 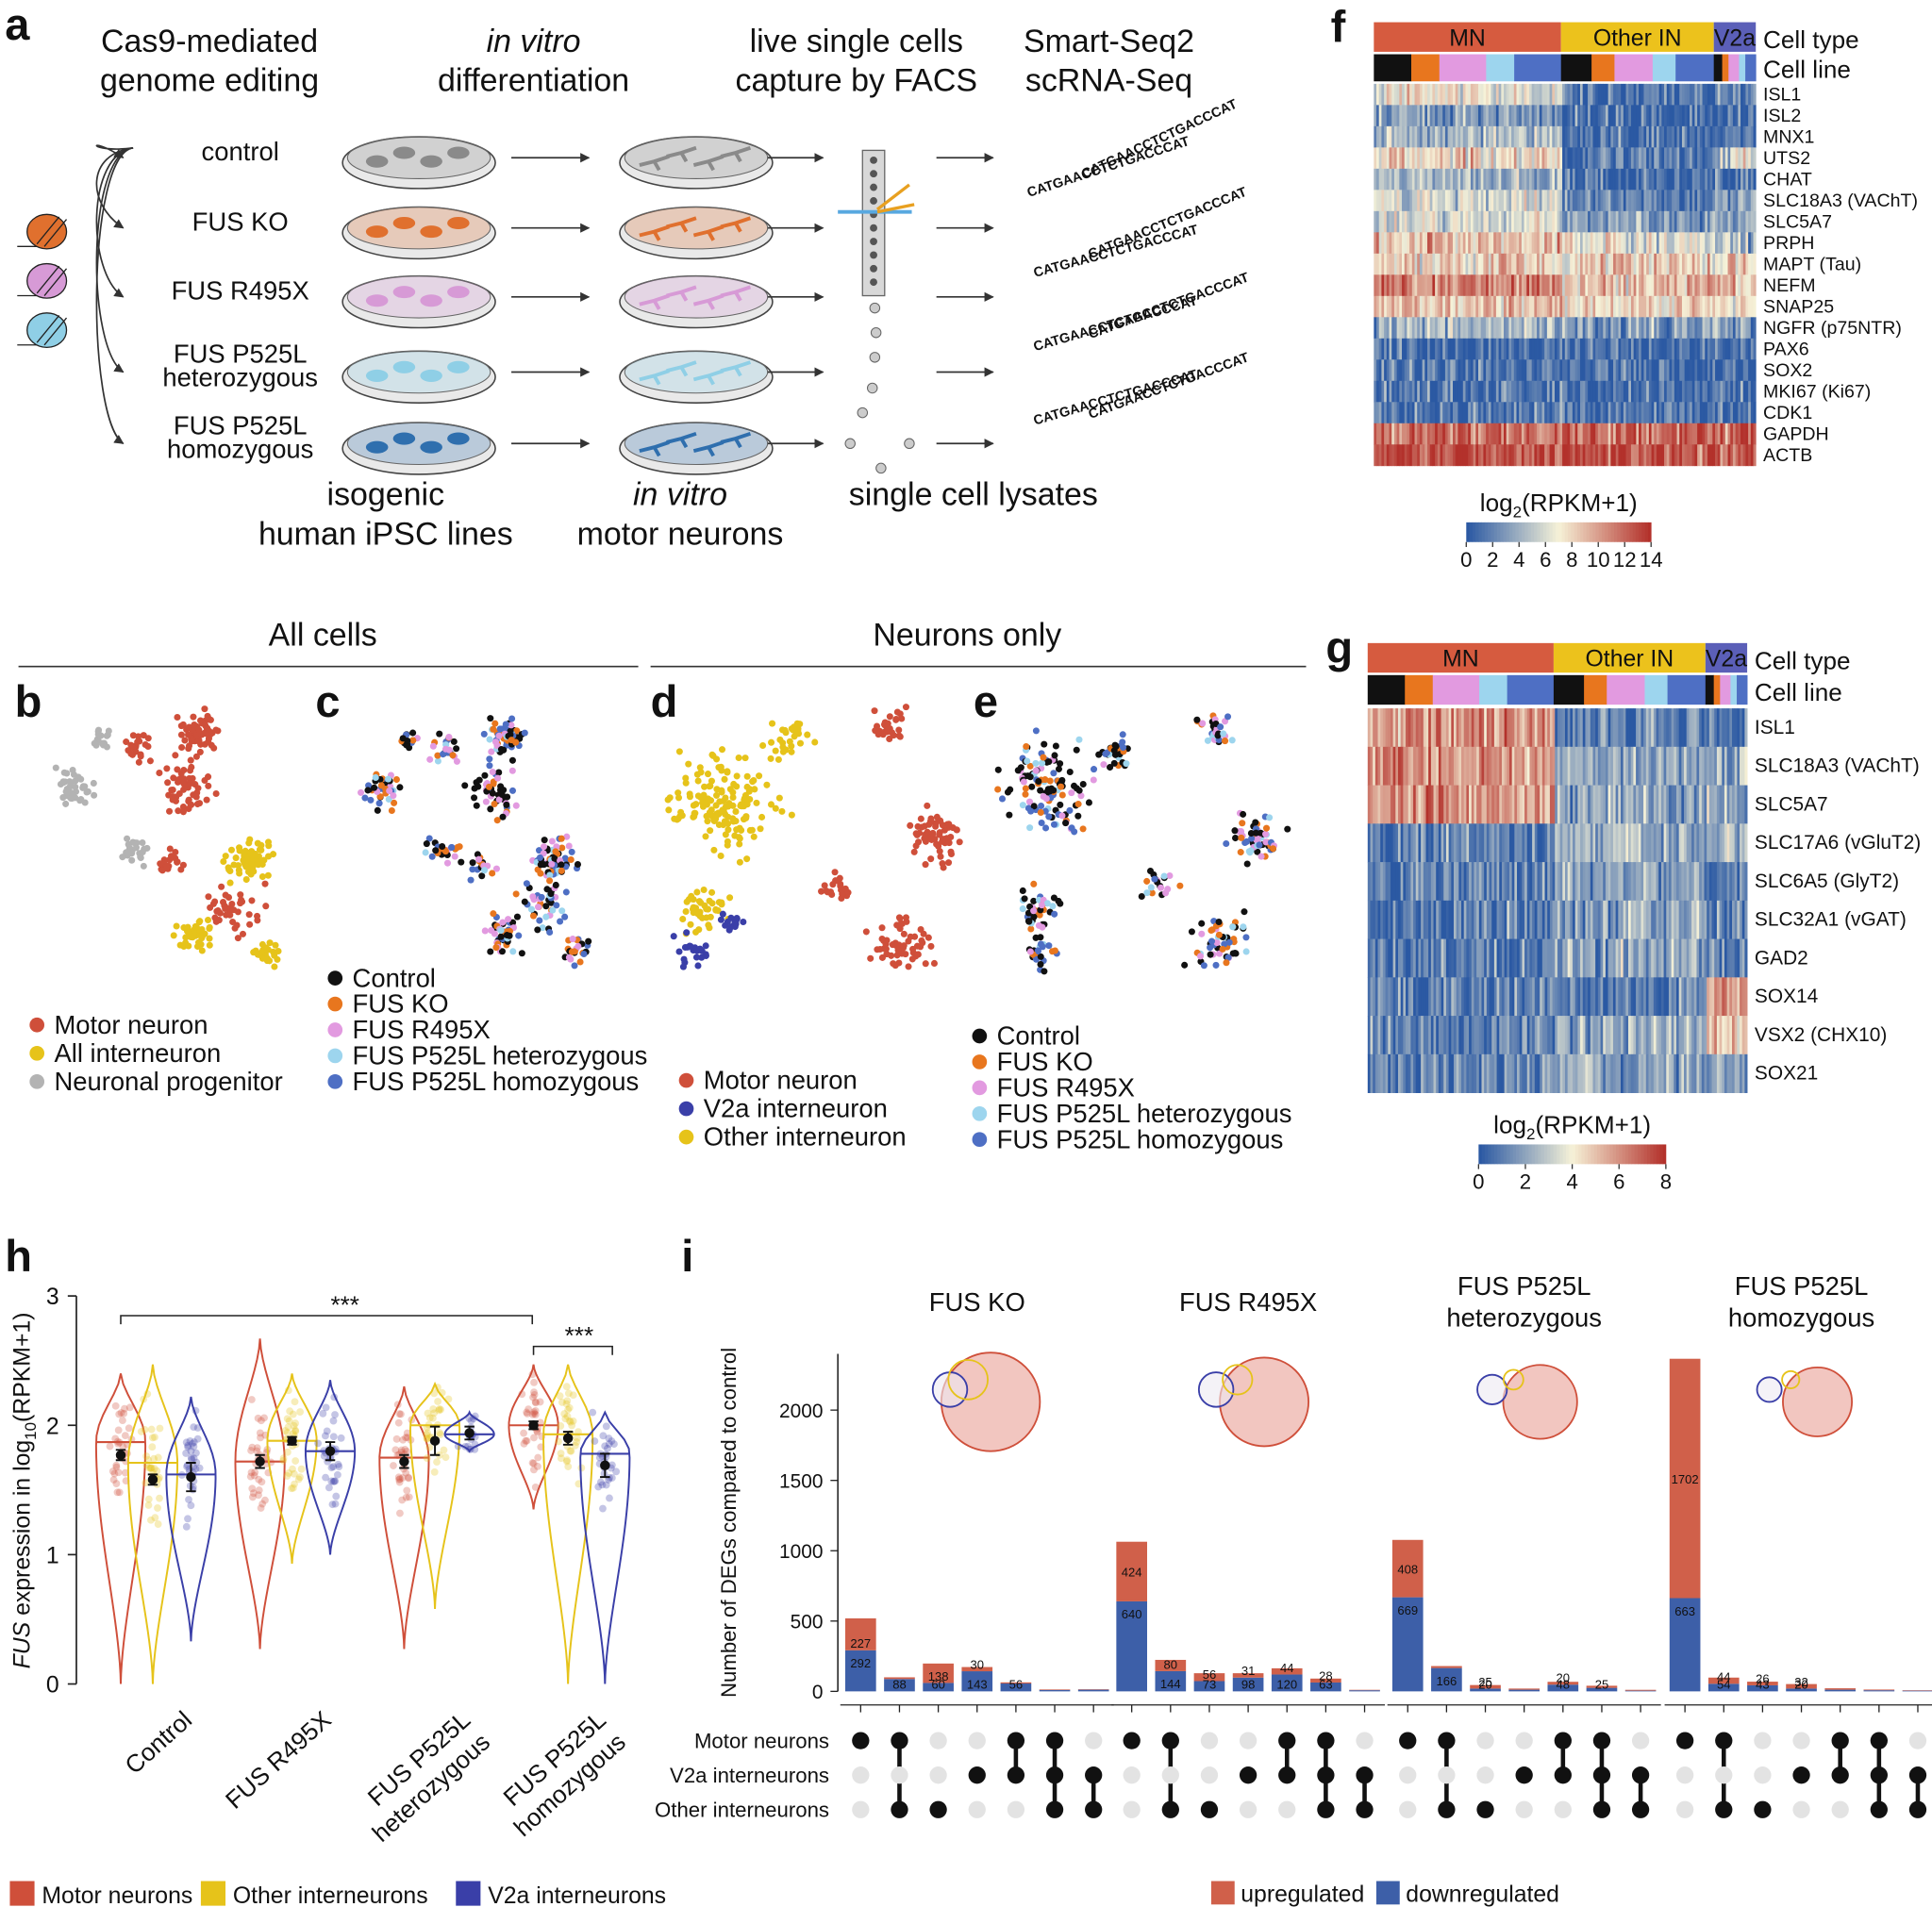 I want to click on gene-label: ISL2, so click(x=1782, y=116).